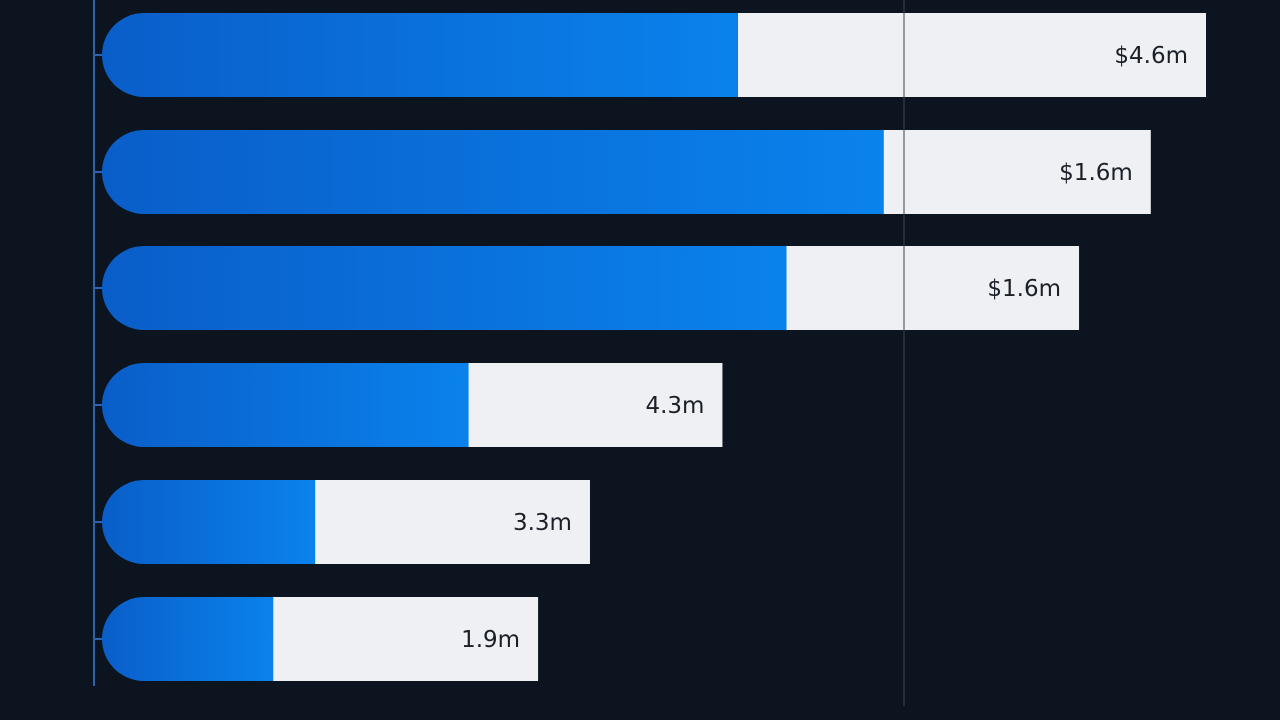 Image resolution: width=1280 pixels, height=720 pixels. What do you see at coordinates (1151, 56) in the screenshot?
I see `bar-value-label: $4.6m` at bounding box center [1151, 56].